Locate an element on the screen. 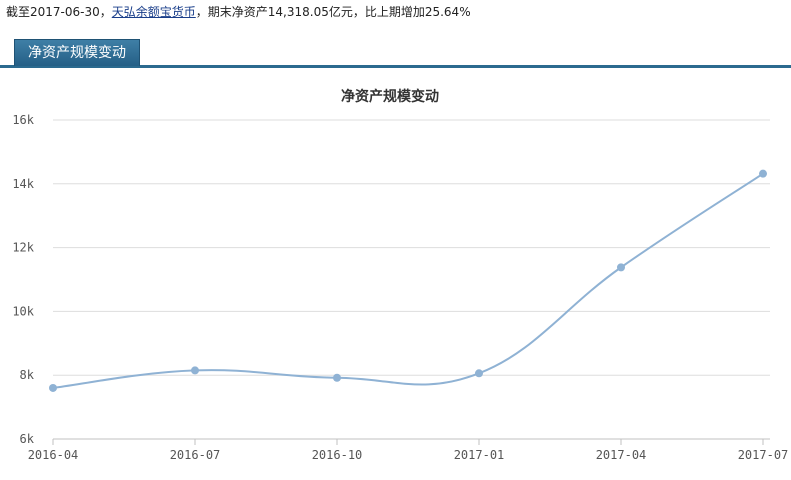 The image size is (791, 480). y-tick-label: 10k is located at coordinates (23, 311).